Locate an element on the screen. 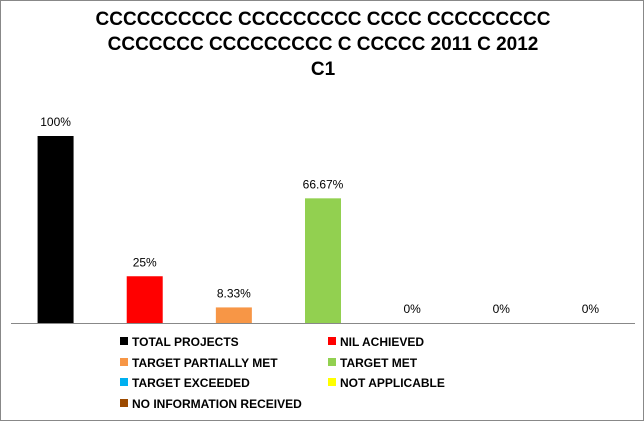  legend-label-0: TOTAL PROJECTS is located at coordinates (185, 342).